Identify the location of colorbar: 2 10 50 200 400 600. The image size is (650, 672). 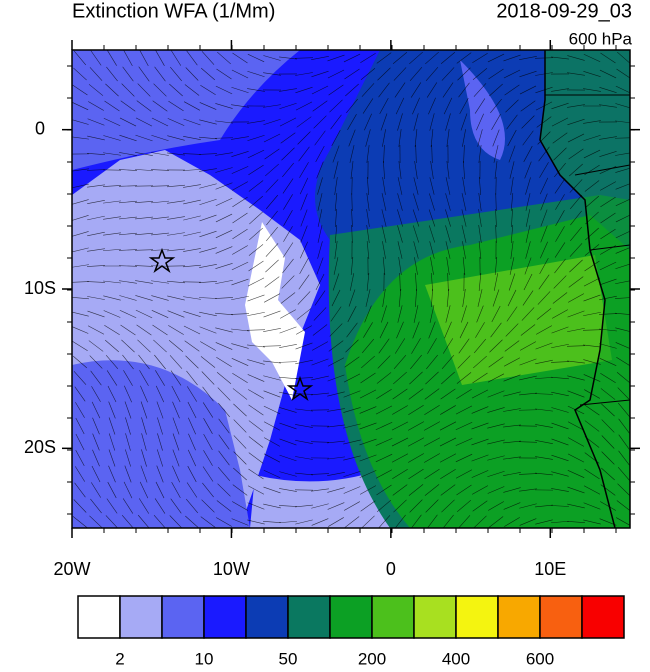
(351, 631).